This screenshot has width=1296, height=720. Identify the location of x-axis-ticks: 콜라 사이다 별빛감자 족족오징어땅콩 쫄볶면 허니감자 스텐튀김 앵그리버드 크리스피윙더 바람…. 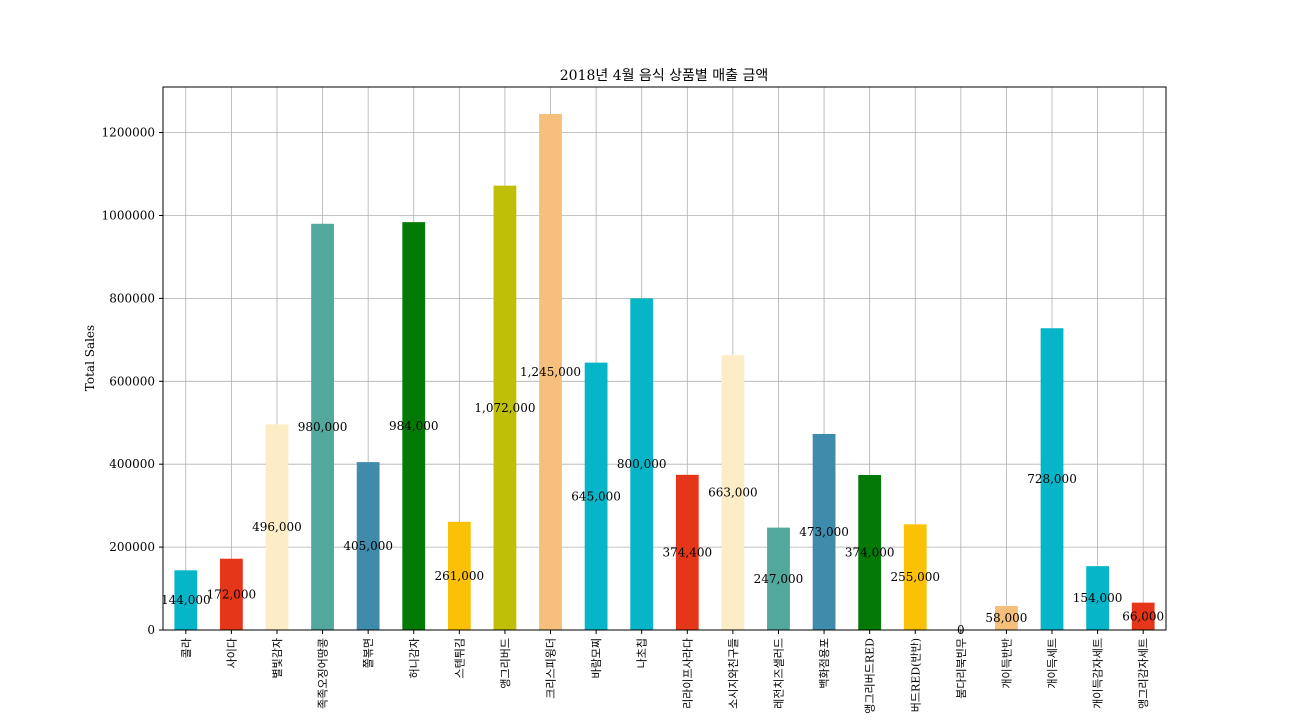
(665, 672).